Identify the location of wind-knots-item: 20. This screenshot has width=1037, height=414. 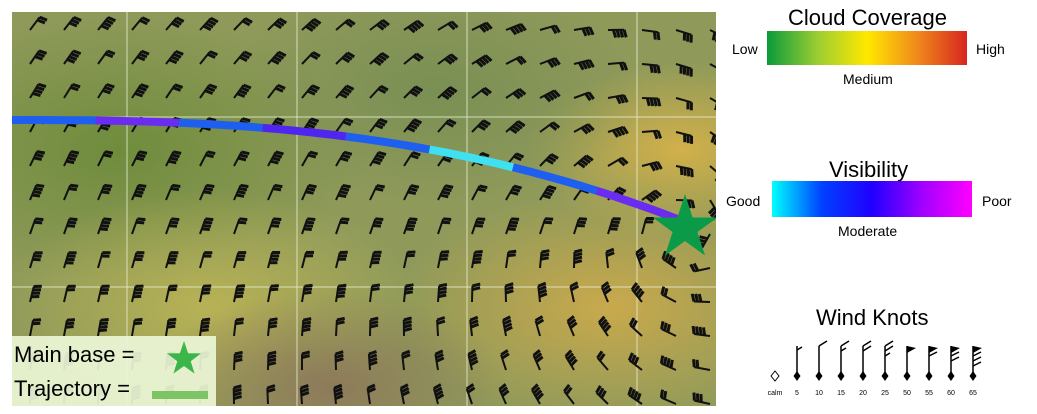
(865, 368).